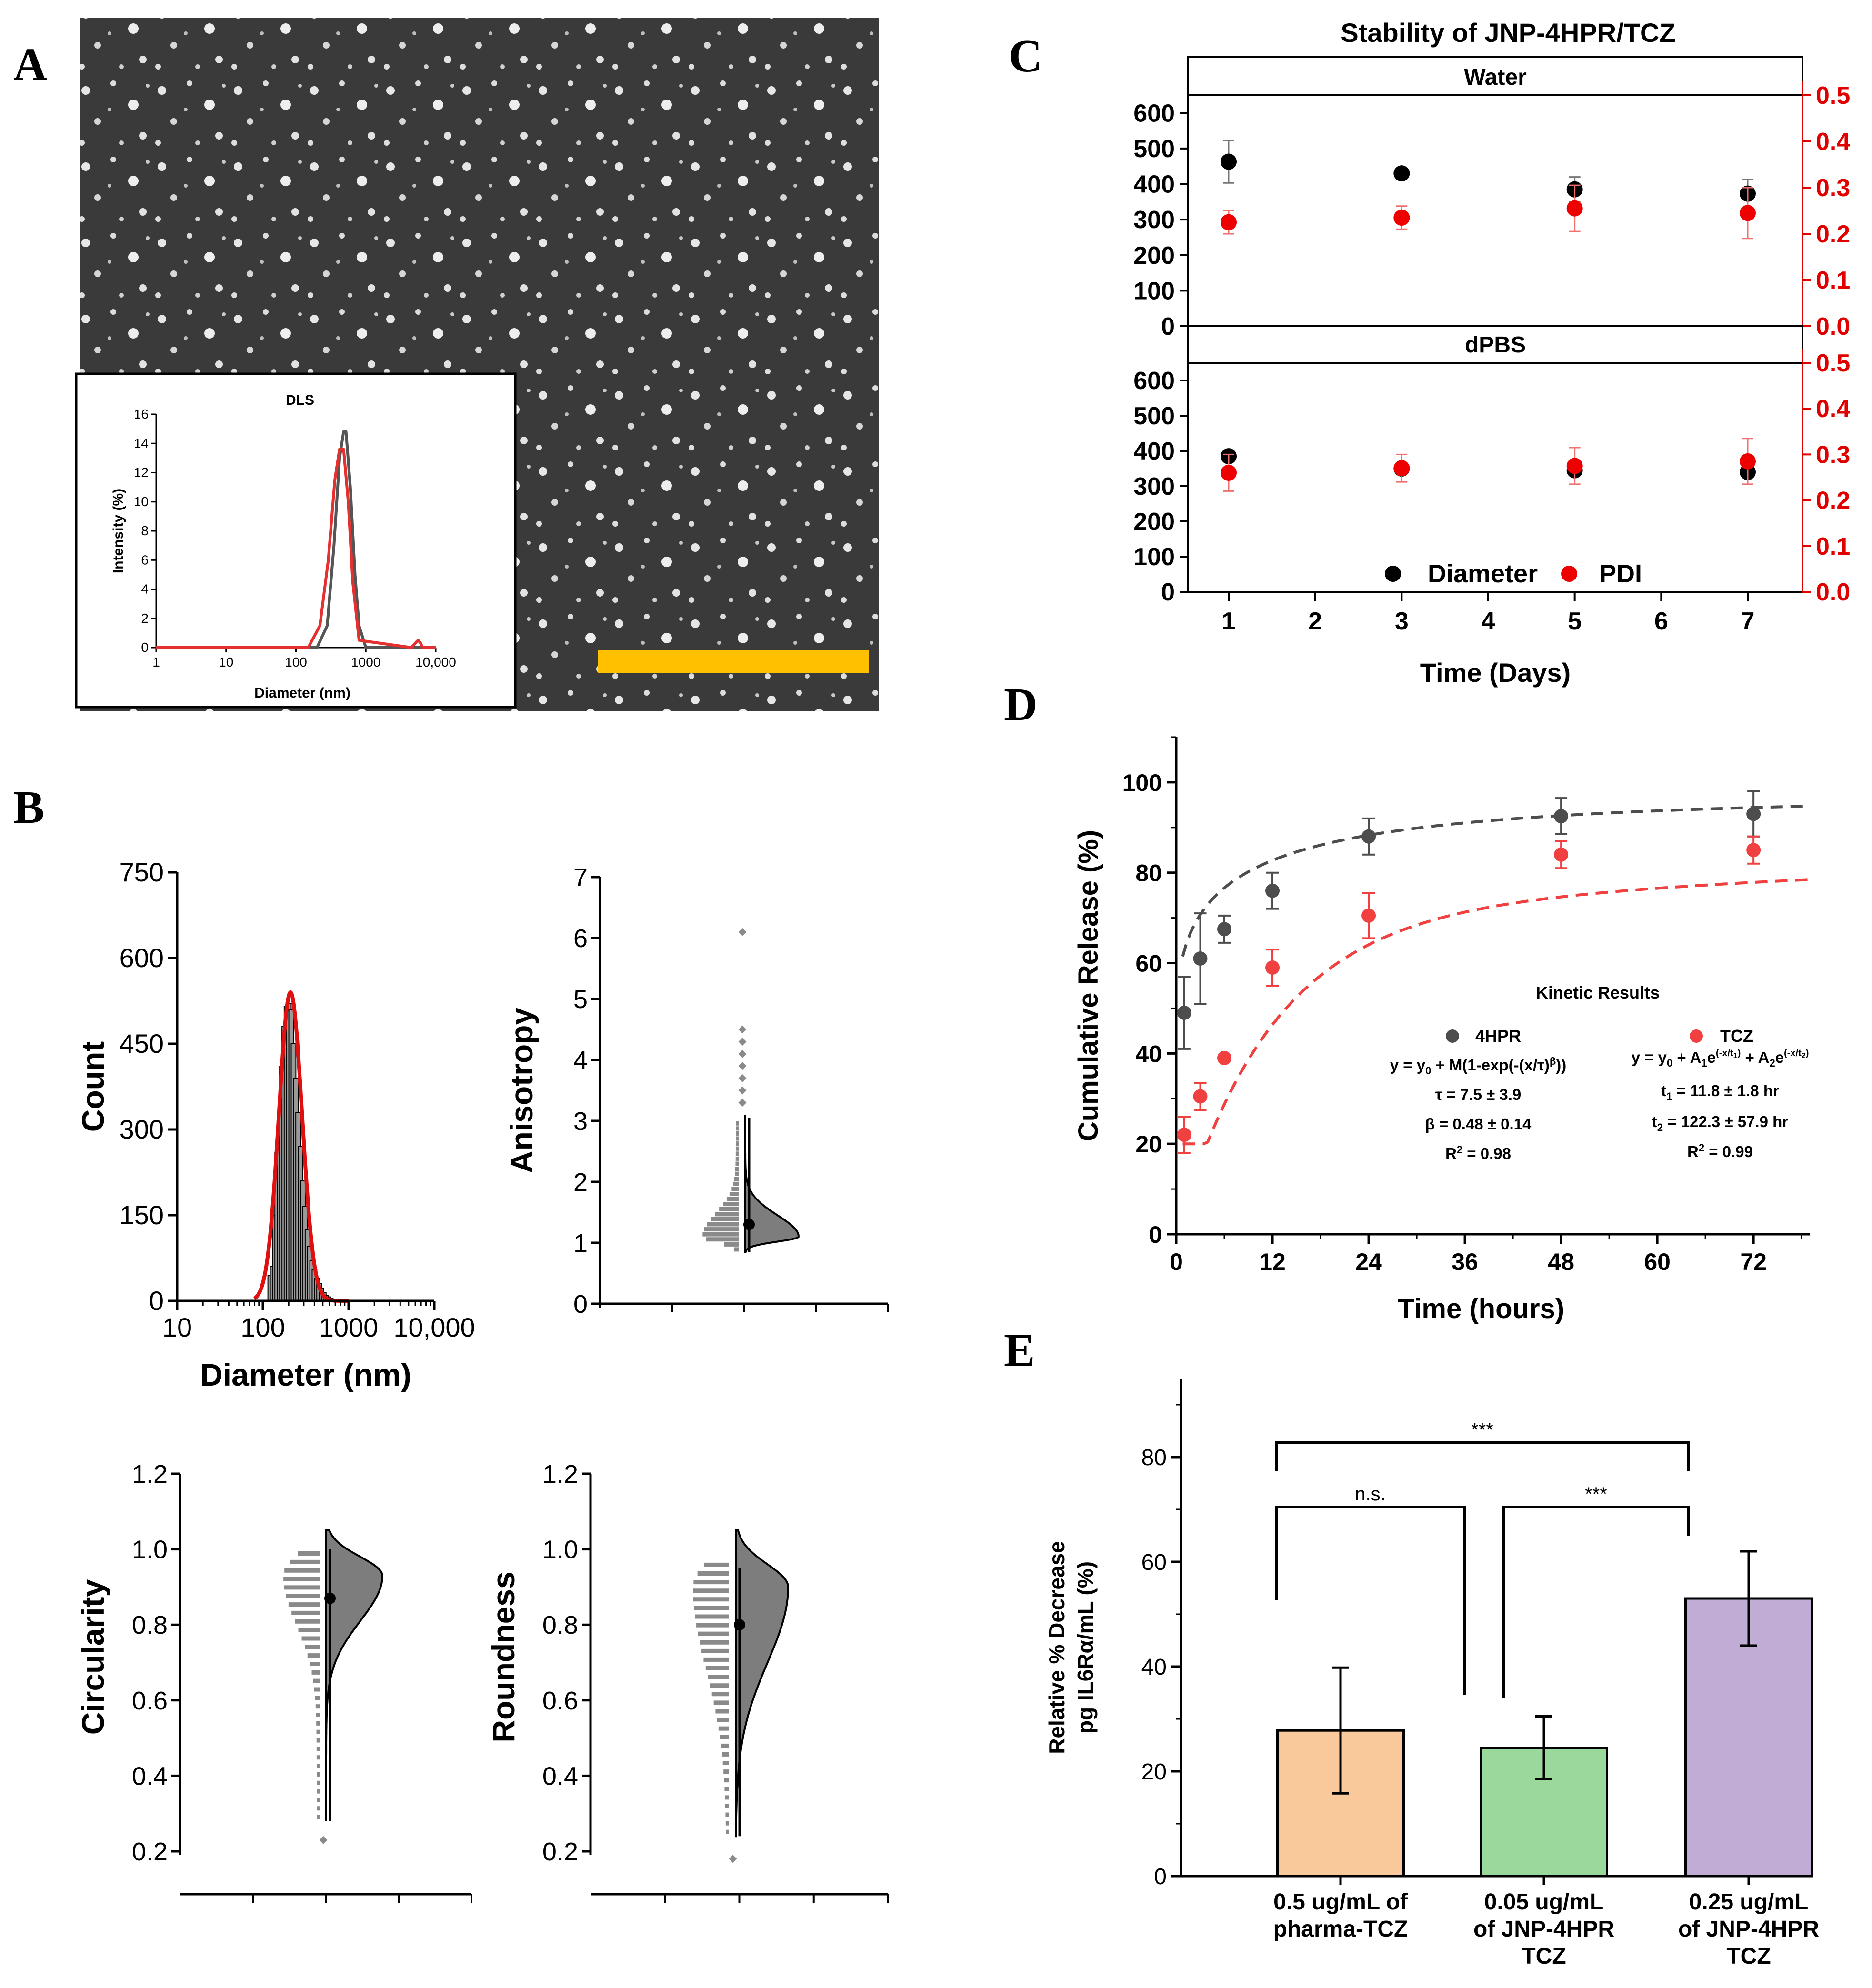 The width and height of the screenshot is (1872, 1988). I want to click on c-left-tick-label: 200, so click(1154, 256).